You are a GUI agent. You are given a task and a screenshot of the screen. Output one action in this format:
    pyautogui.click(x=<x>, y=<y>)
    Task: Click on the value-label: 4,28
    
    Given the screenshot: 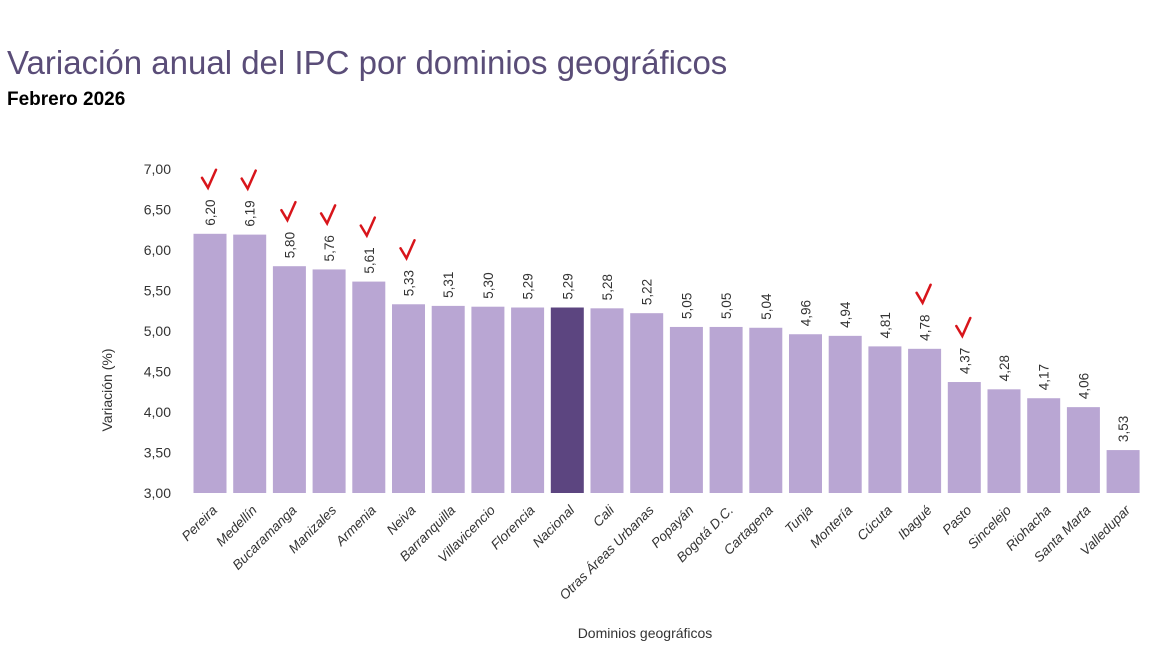 What is the action you would take?
    pyautogui.click(x=1004, y=368)
    